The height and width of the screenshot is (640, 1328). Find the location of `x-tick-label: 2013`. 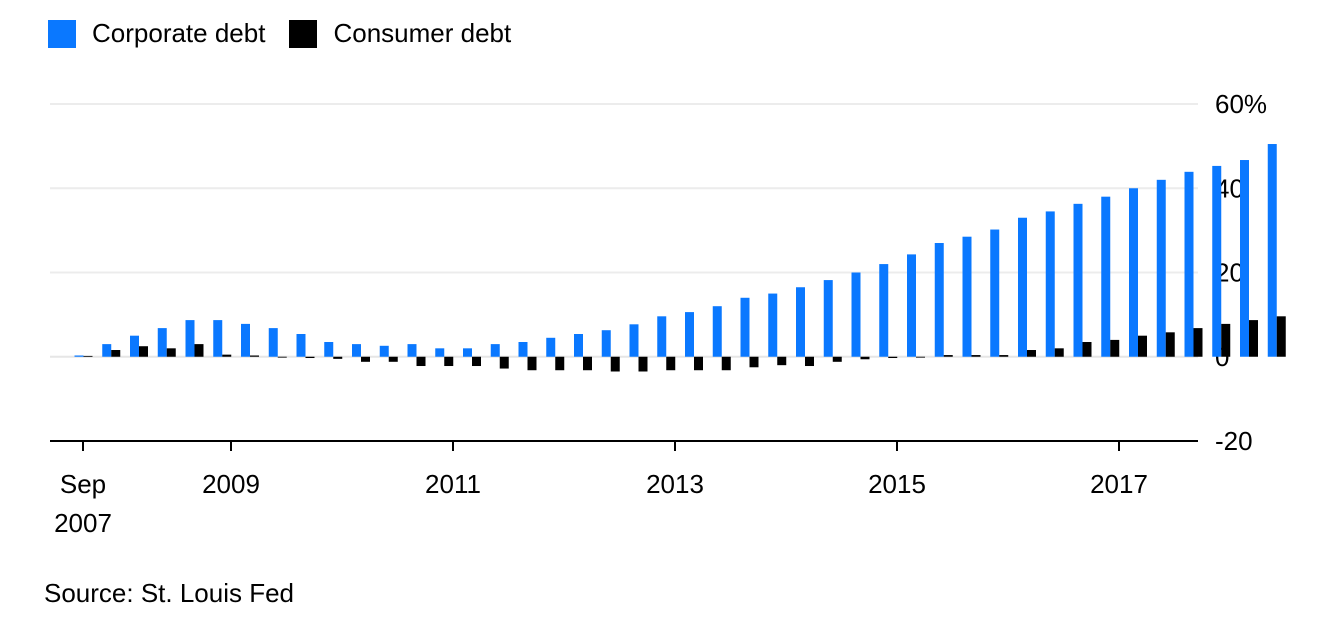

x-tick-label: 2013 is located at coordinates (675, 484).